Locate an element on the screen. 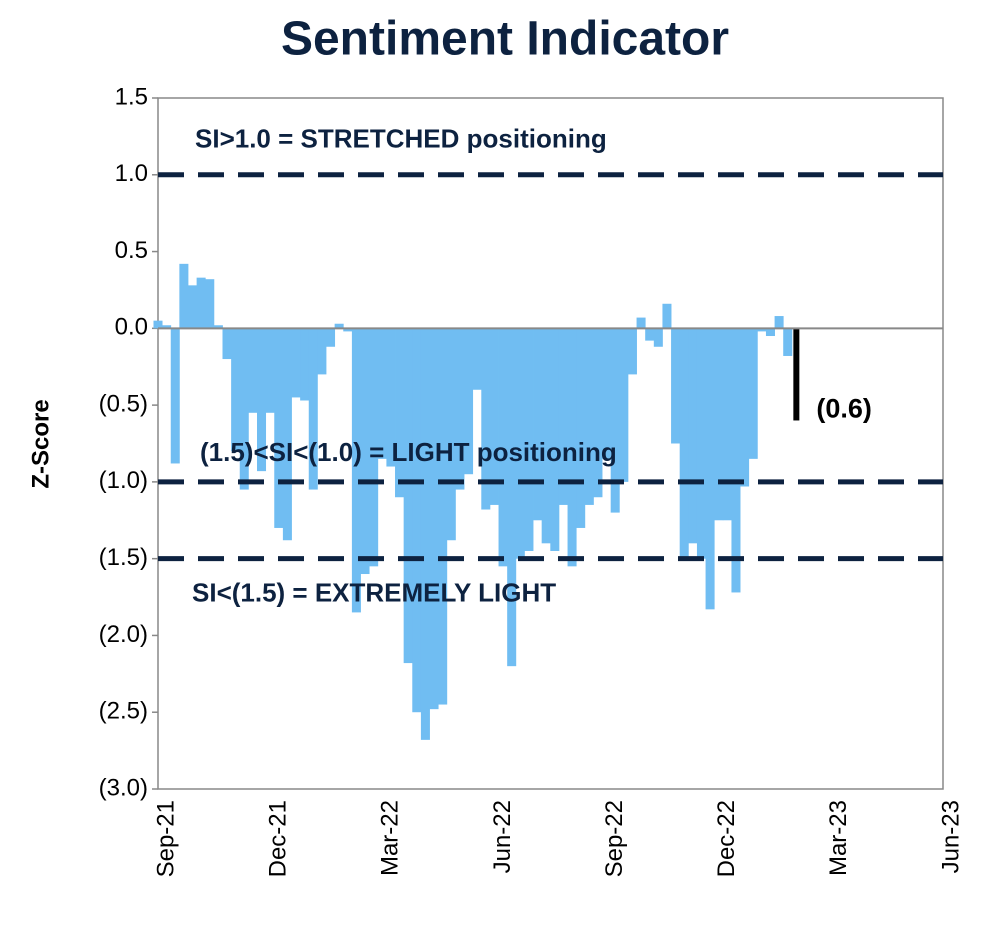 This screenshot has height=927, width=1003. y-tick-label: (1.5) is located at coordinates (123, 557).